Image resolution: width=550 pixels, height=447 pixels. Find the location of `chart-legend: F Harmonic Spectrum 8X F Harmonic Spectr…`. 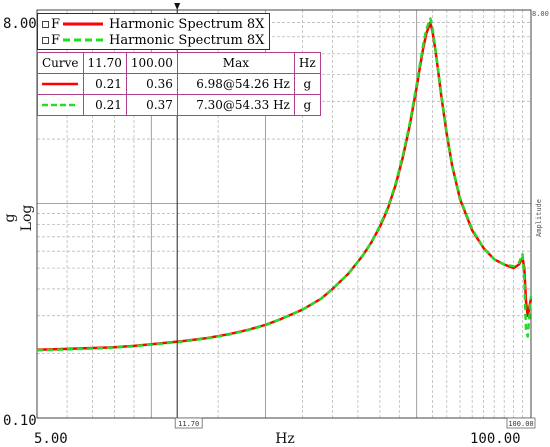

chart-legend: F Harmonic Spectrum 8X F Harmonic Spectr… is located at coordinates (153, 31).